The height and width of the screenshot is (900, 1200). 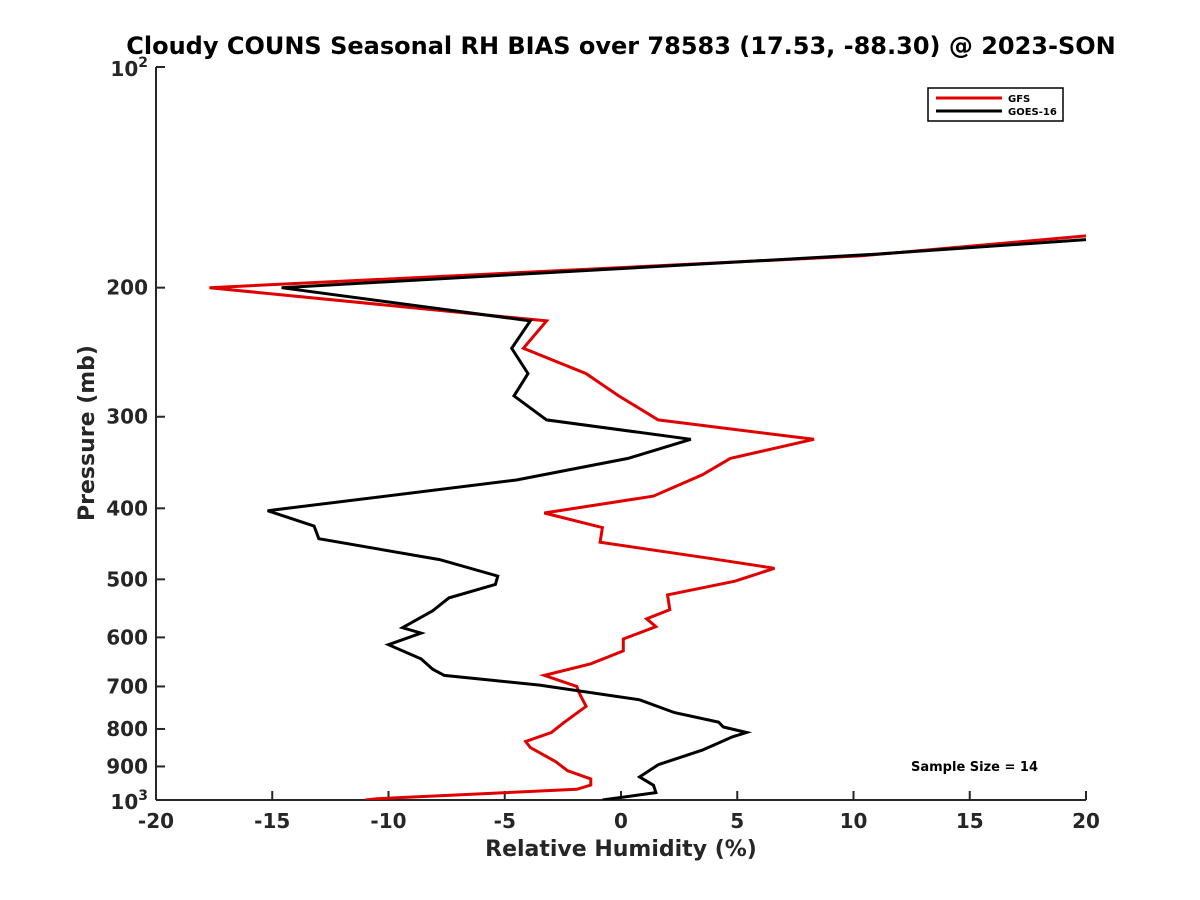 I want to click on y-tick-label: 400, so click(x=127, y=508).